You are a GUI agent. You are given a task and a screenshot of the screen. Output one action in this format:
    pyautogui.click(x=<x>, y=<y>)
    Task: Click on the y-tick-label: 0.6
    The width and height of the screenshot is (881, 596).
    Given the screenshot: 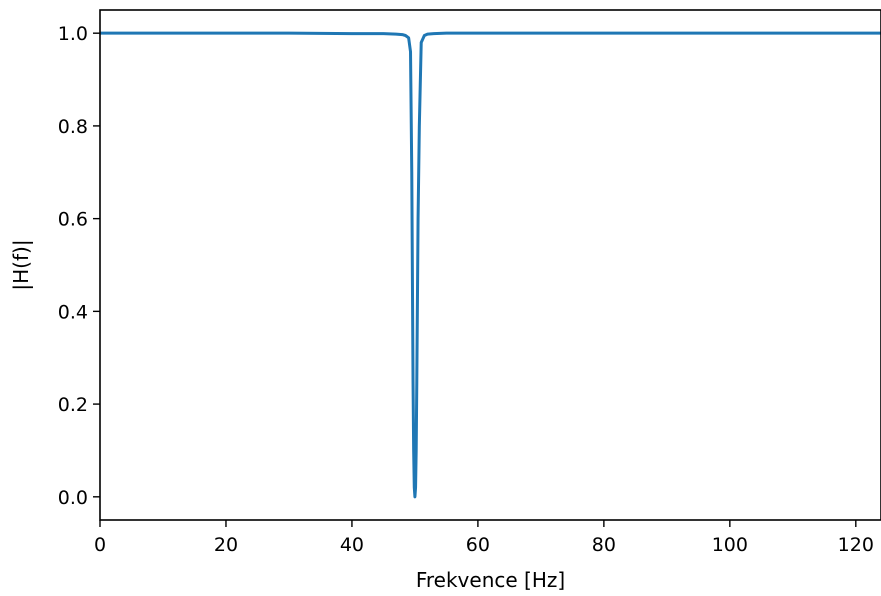 What is the action you would take?
    pyautogui.click(x=73, y=220)
    